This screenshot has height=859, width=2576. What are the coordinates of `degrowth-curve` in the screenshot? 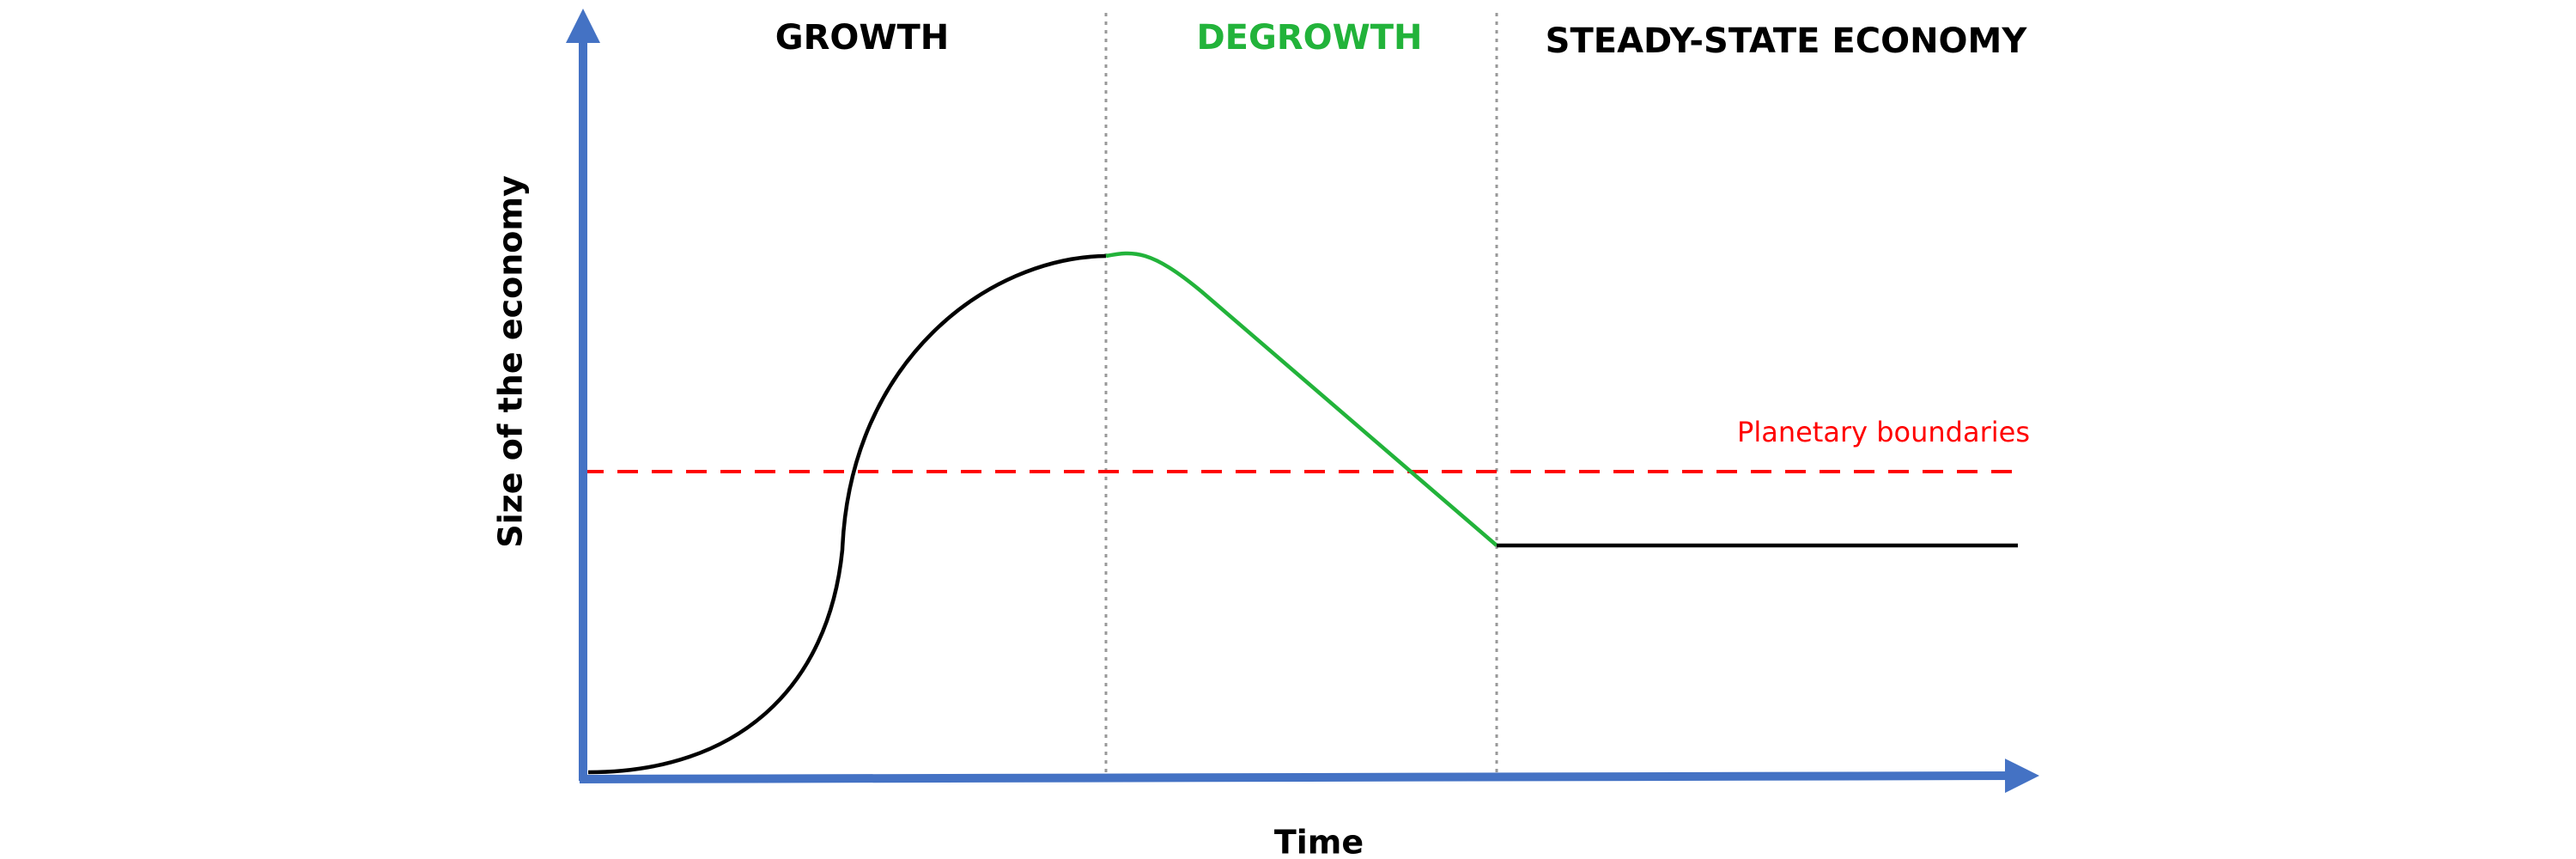 It's located at (1301, 399).